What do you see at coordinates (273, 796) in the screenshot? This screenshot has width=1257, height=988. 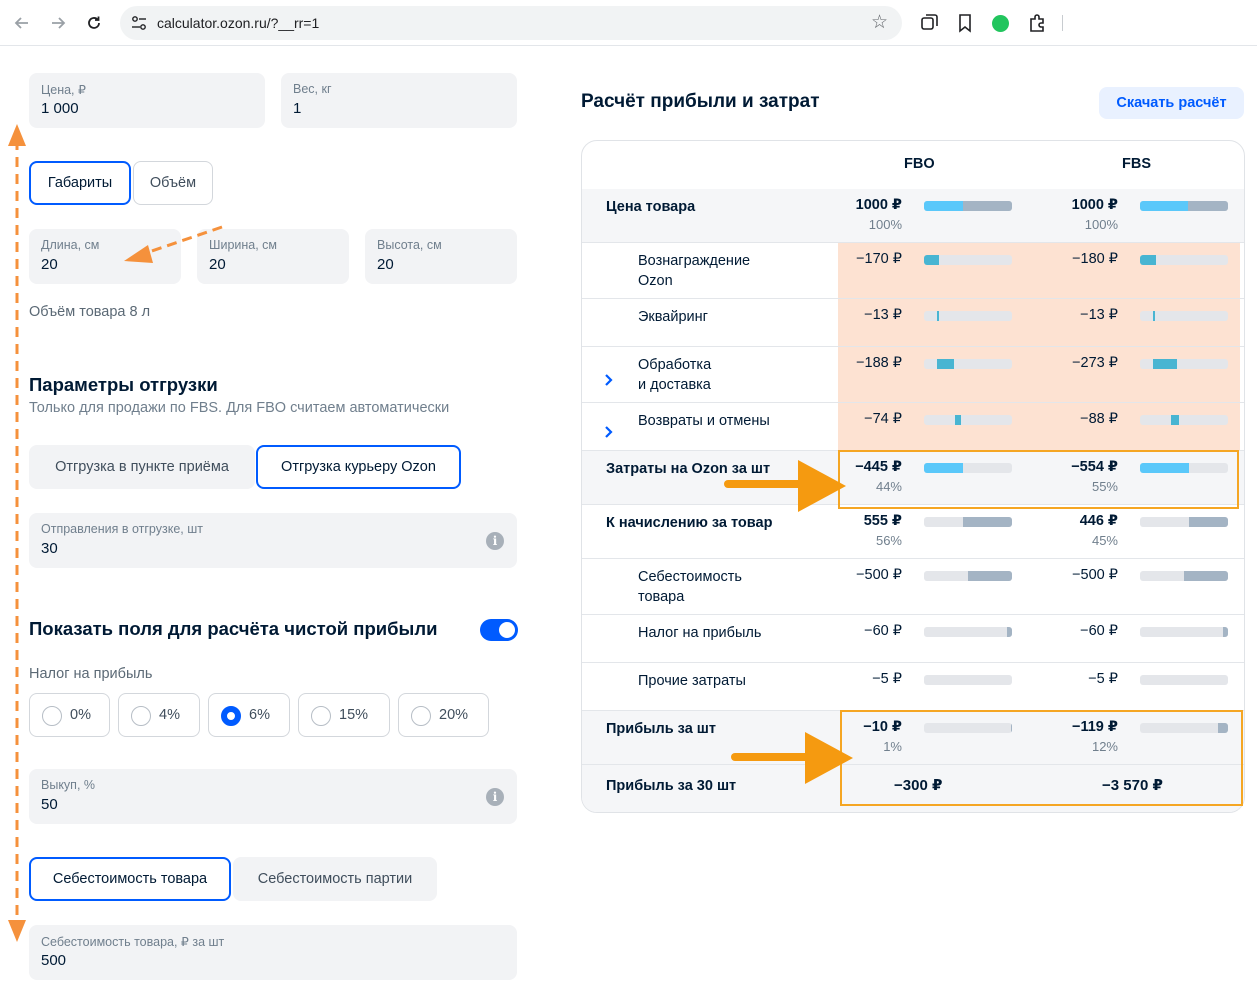 I see `buyout-field: Выкуп, % 50 i` at bounding box center [273, 796].